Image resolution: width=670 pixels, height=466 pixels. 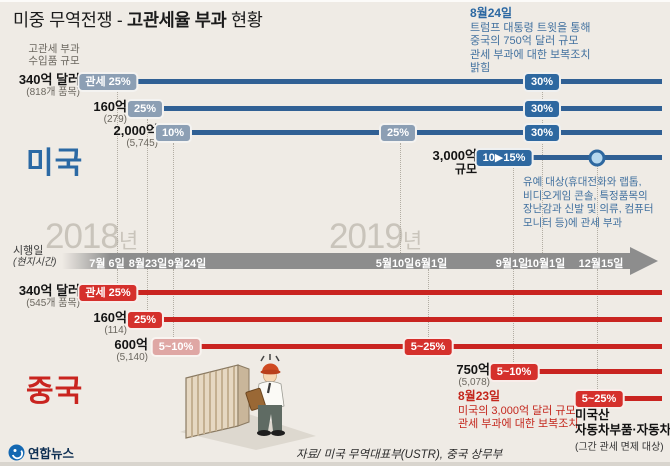 What do you see at coordinates (366, 236) in the screenshot?
I see `year-number: 2019` at bounding box center [366, 236].